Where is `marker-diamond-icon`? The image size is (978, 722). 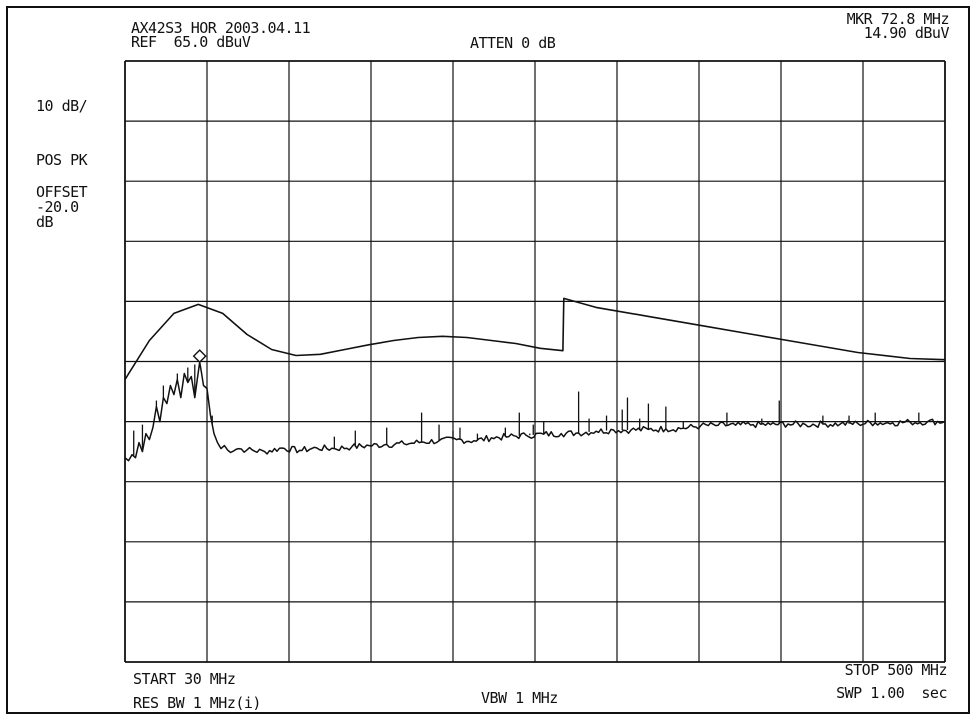 marker-diamond-icon is located at coordinates (199, 356).